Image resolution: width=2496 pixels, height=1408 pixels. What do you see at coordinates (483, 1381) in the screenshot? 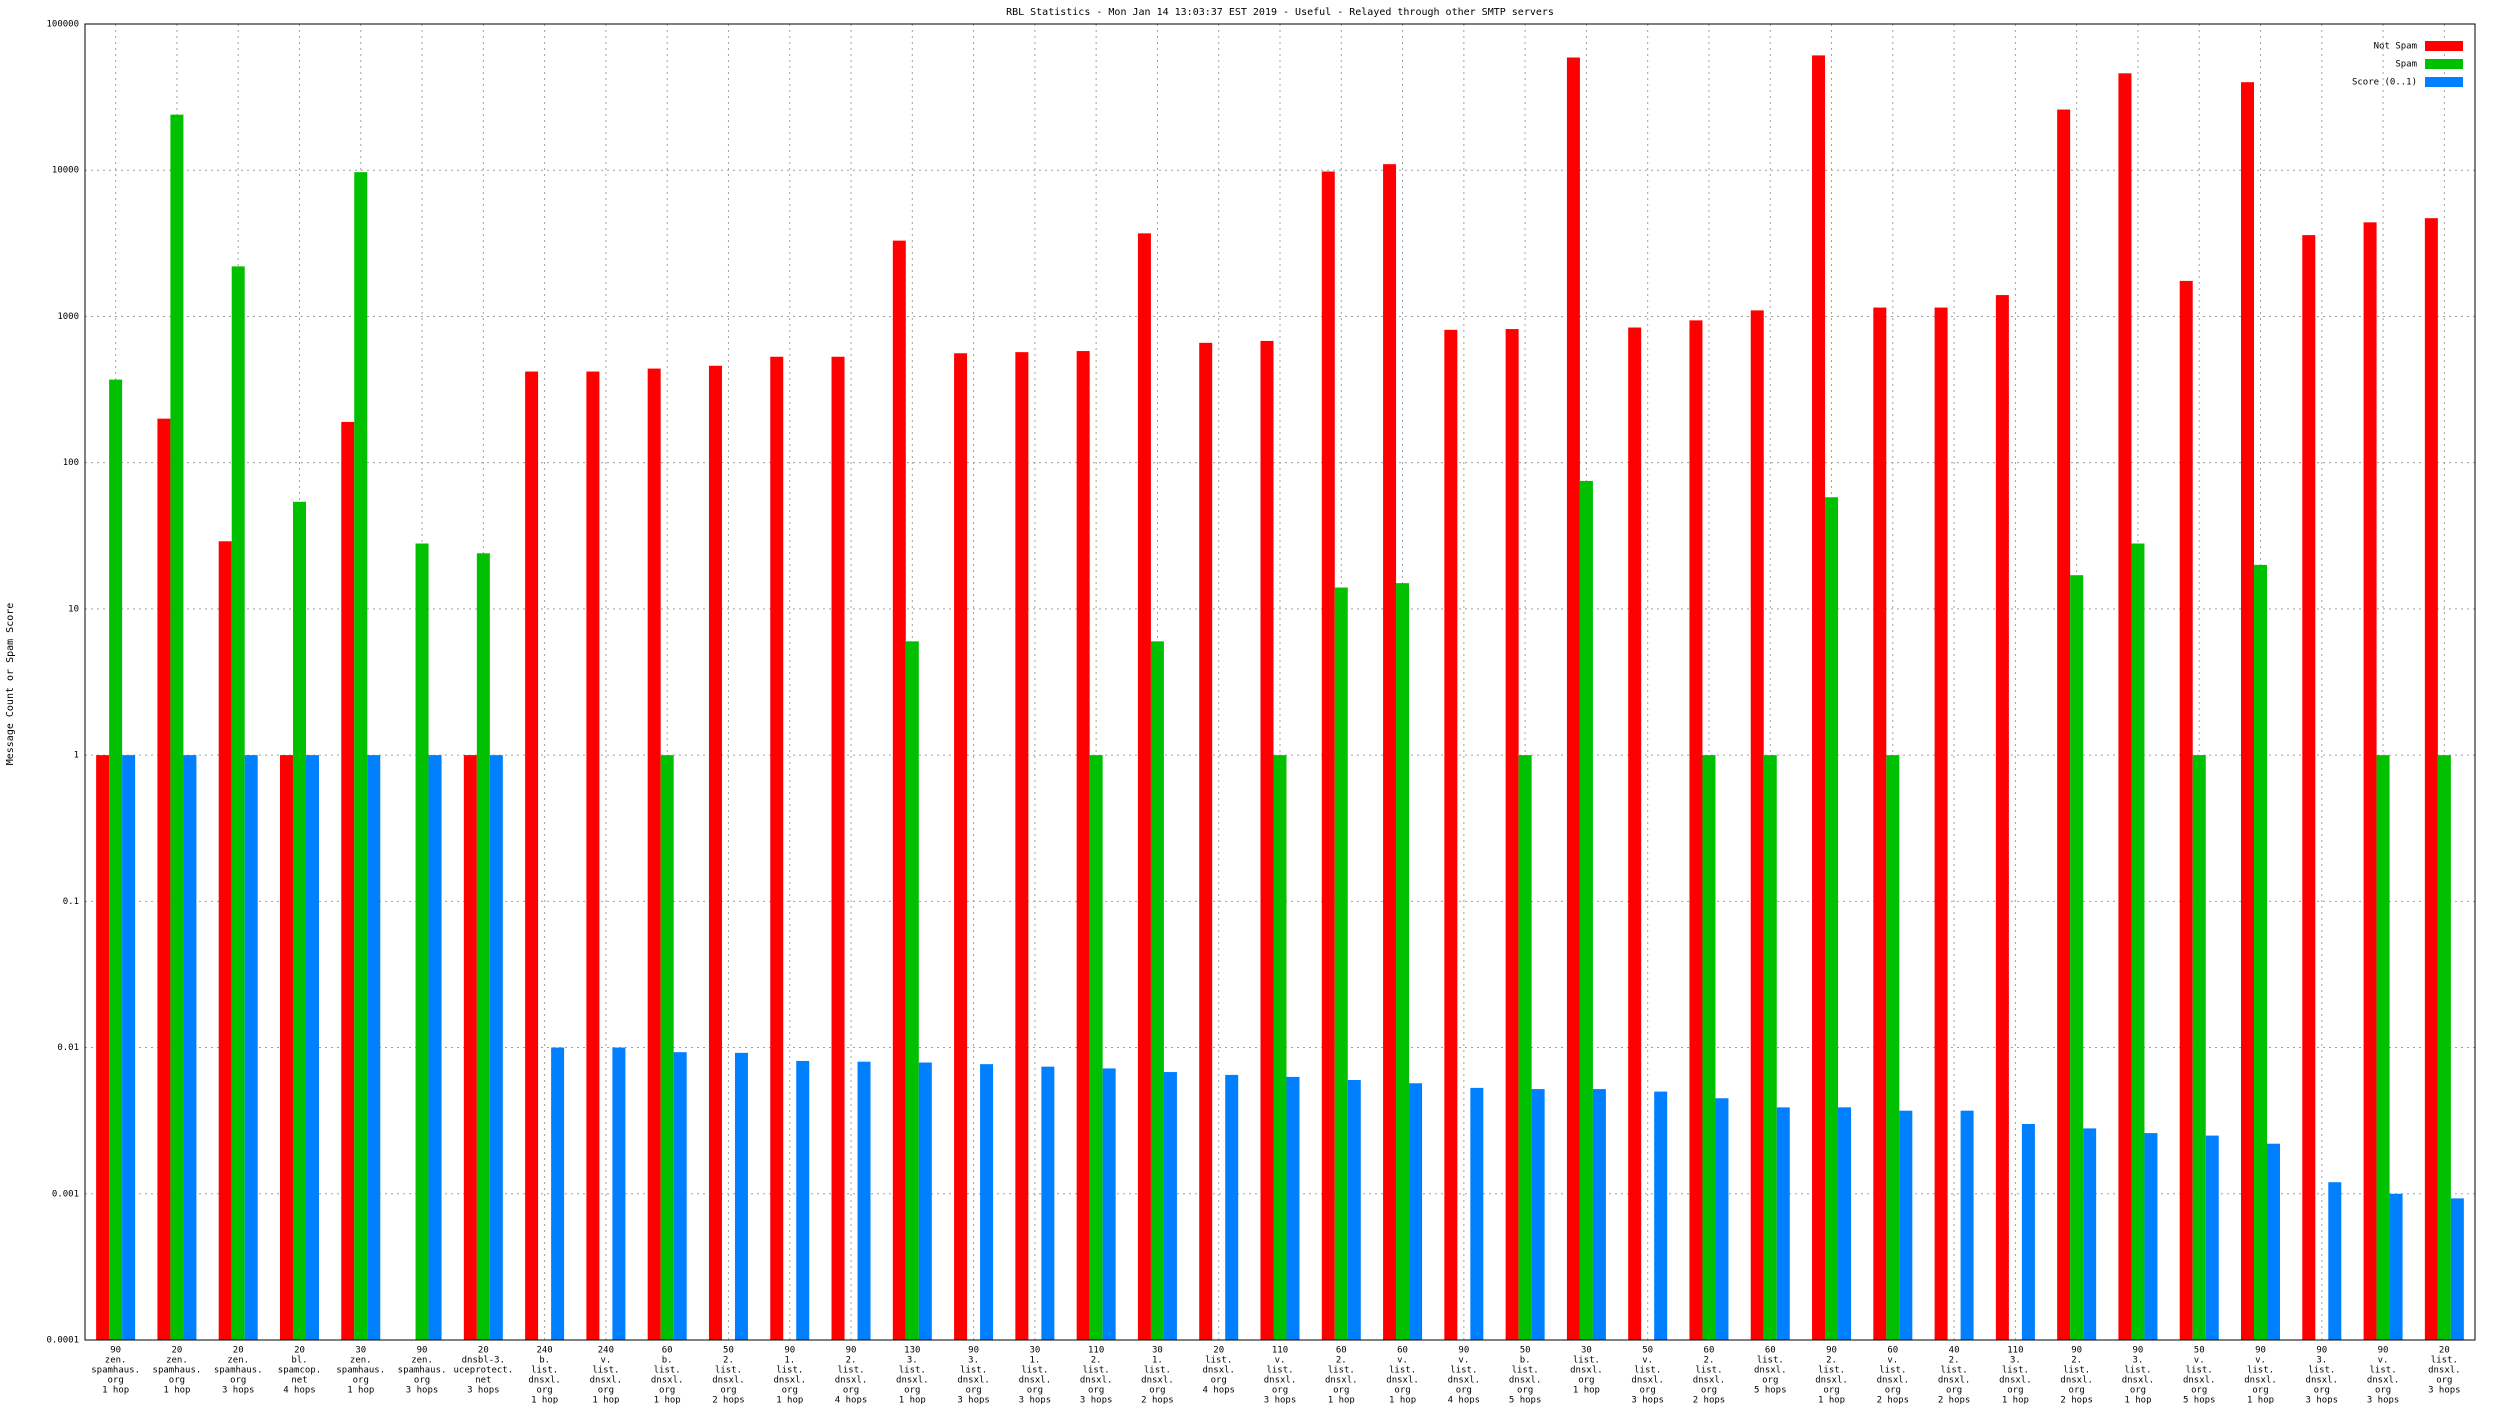
I see `x-tick-label: net` at bounding box center [483, 1381].